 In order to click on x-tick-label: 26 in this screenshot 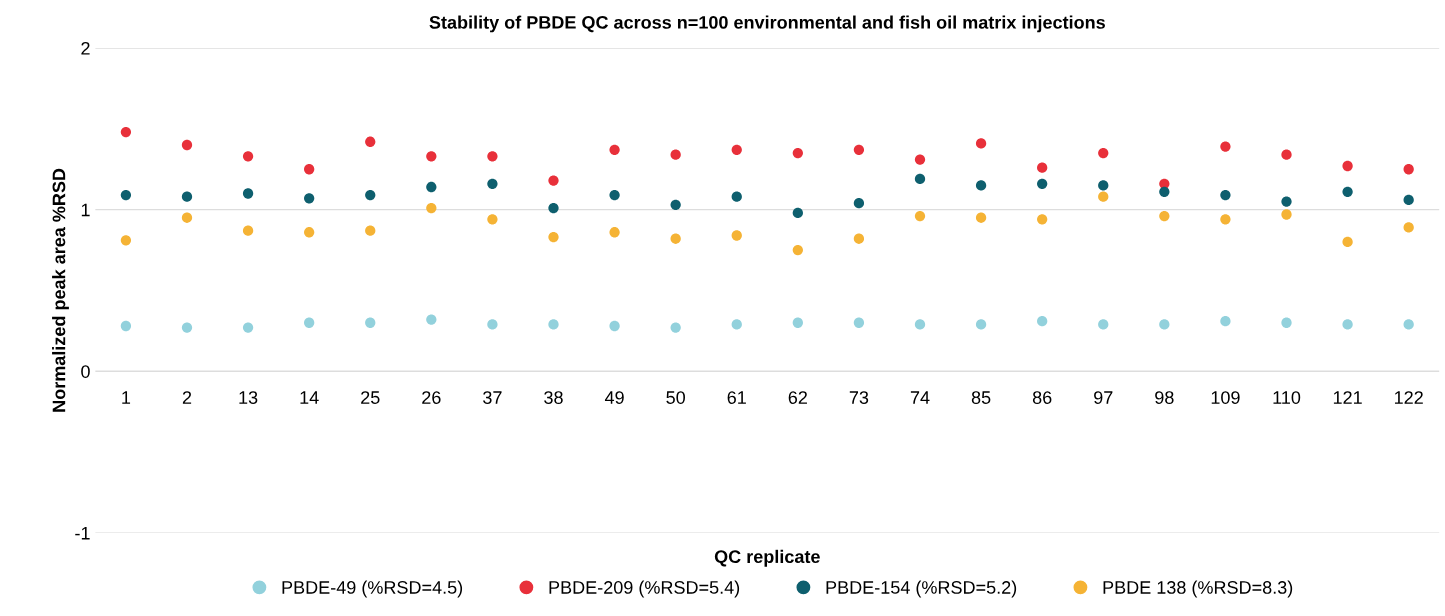, I will do `click(431, 397)`.